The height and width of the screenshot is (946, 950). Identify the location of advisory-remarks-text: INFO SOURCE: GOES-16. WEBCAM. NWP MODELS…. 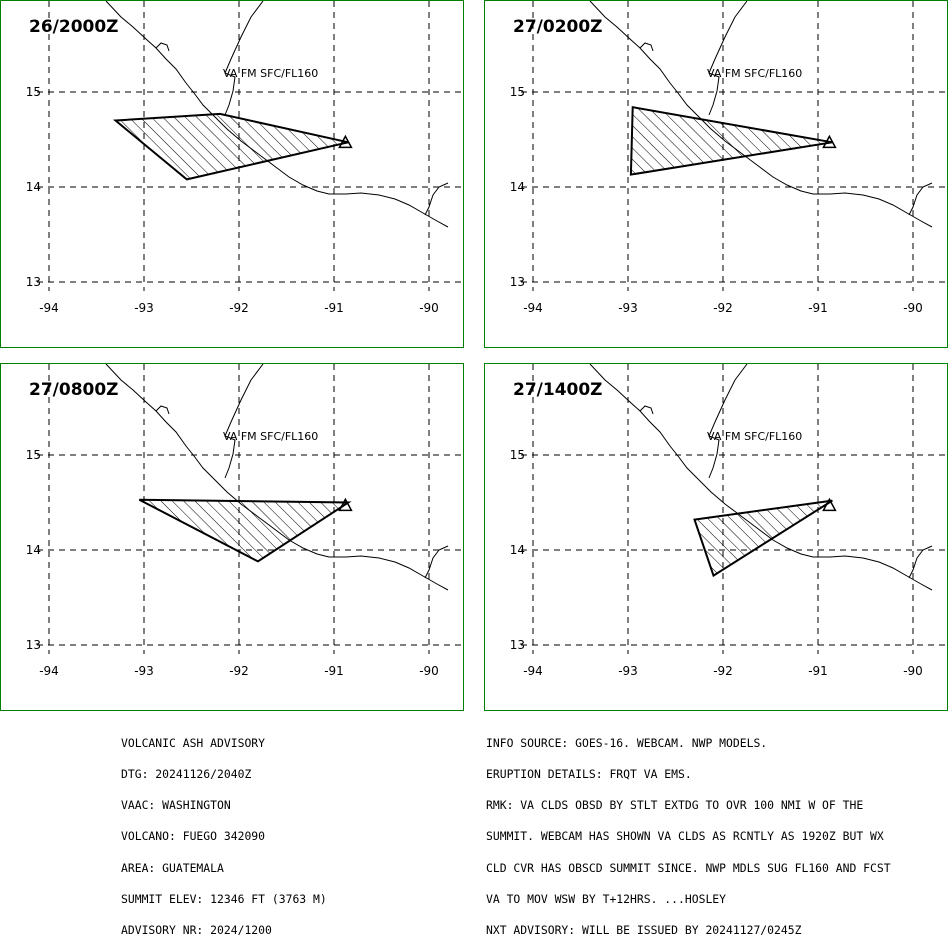
(688, 831).